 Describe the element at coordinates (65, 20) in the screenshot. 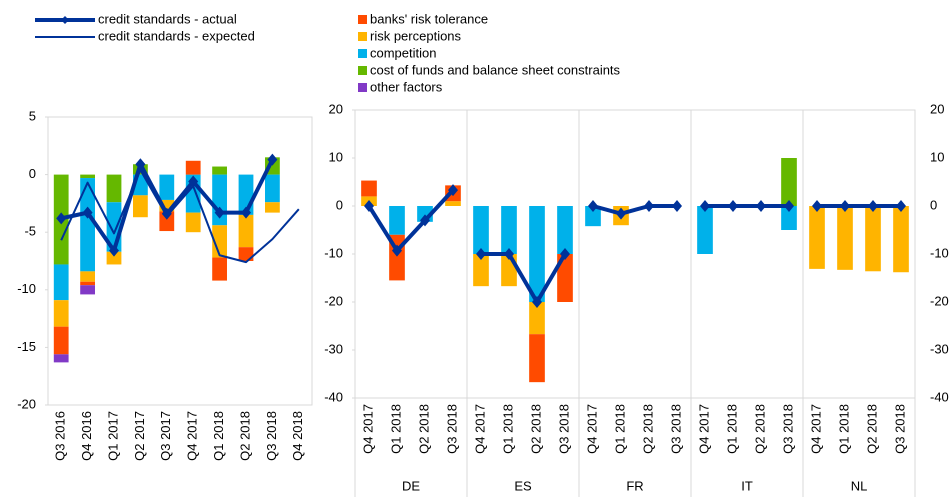

I see `legend-marker` at that location.